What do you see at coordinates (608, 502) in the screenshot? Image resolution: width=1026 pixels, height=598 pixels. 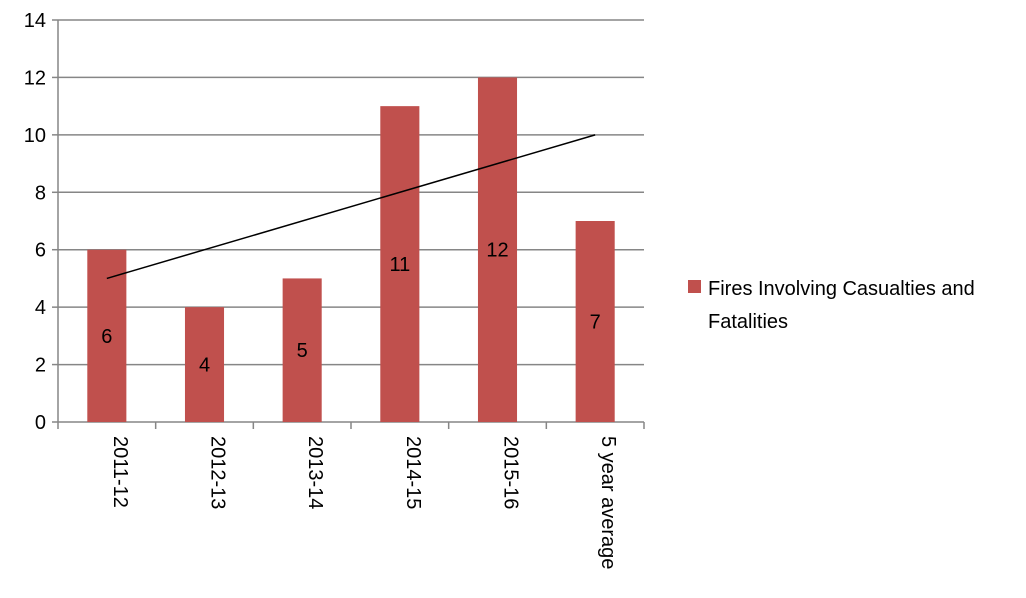 I see `x-tick-label: 5 year average` at bounding box center [608, 502].